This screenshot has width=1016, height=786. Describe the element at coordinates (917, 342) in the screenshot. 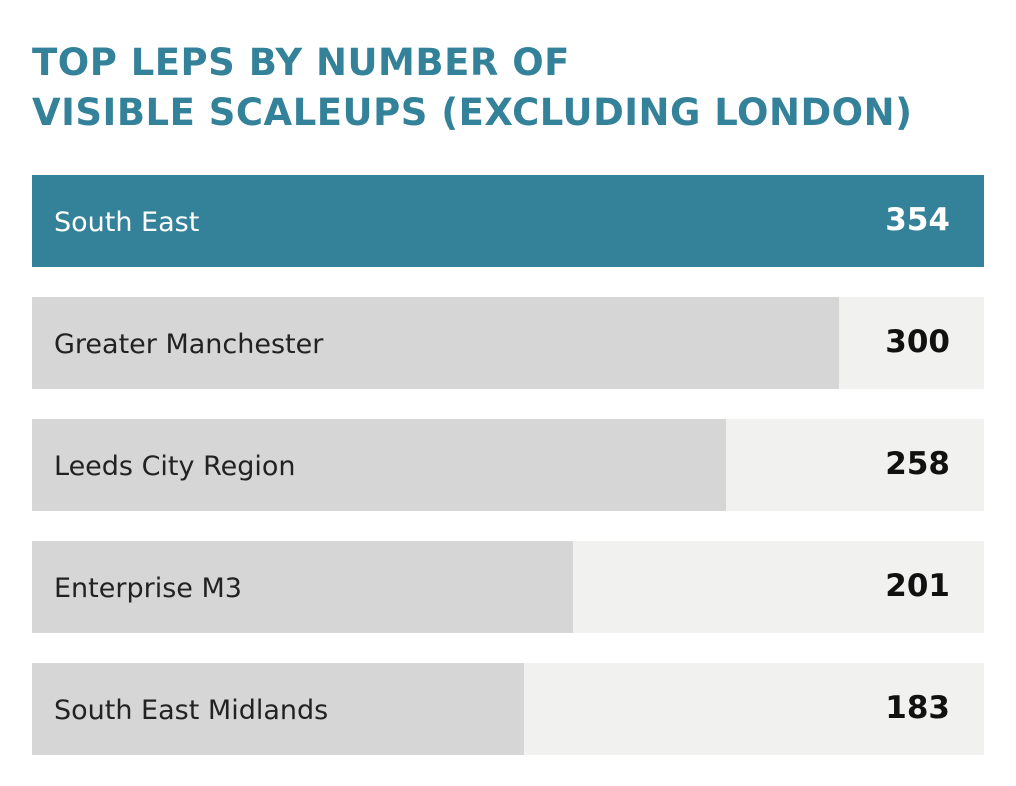

I see `data-label: 300` at that location.